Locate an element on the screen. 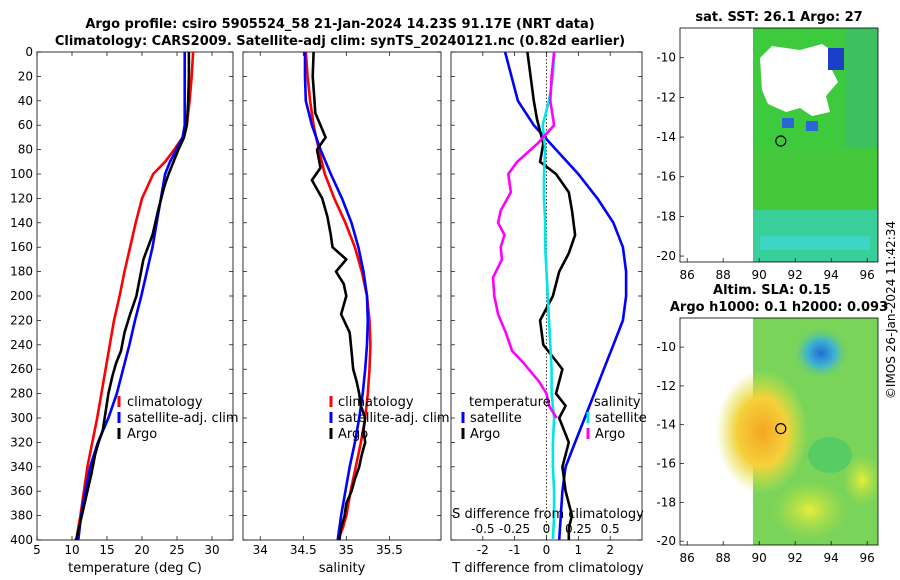 The height and width of the screenshot is (580, 900). y-tick-label-12: -12 is located at coordinates (666, 97).